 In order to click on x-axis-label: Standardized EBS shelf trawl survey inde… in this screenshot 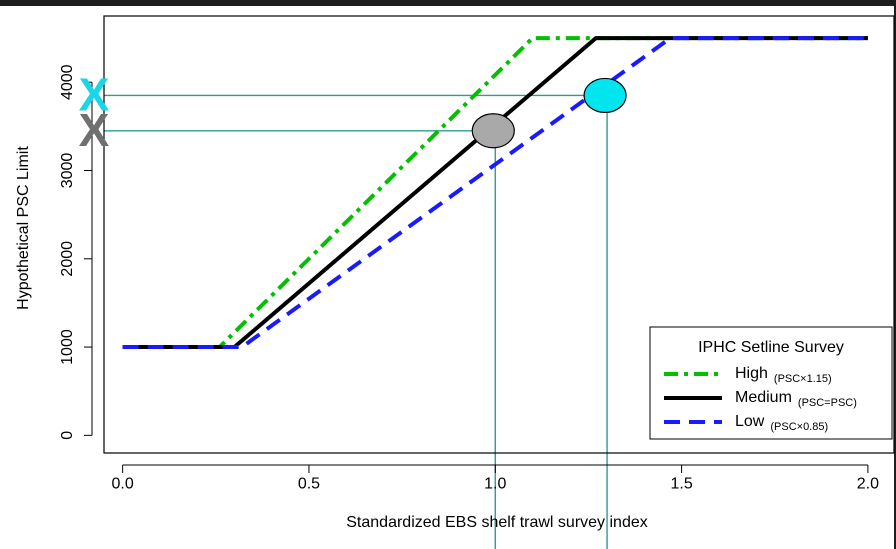, I will do `click(496, 522)`.